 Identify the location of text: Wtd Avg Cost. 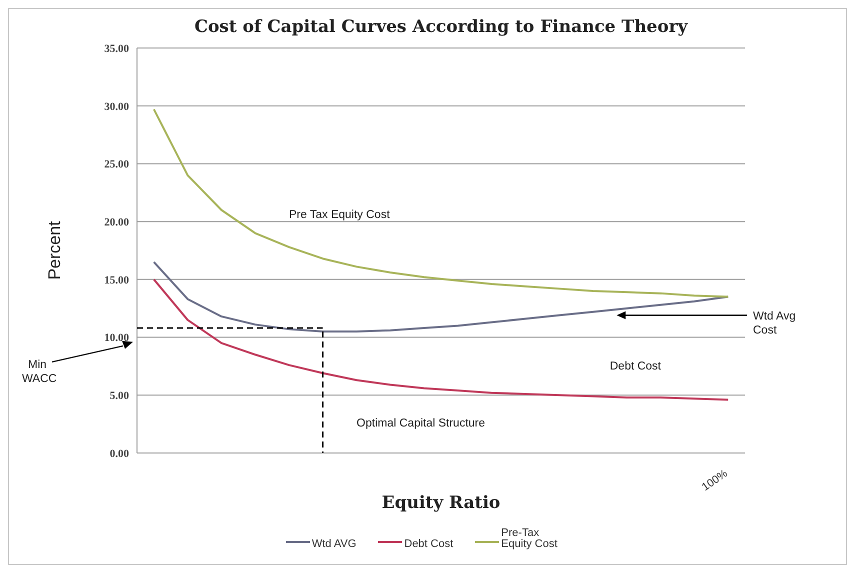
(774, 323).